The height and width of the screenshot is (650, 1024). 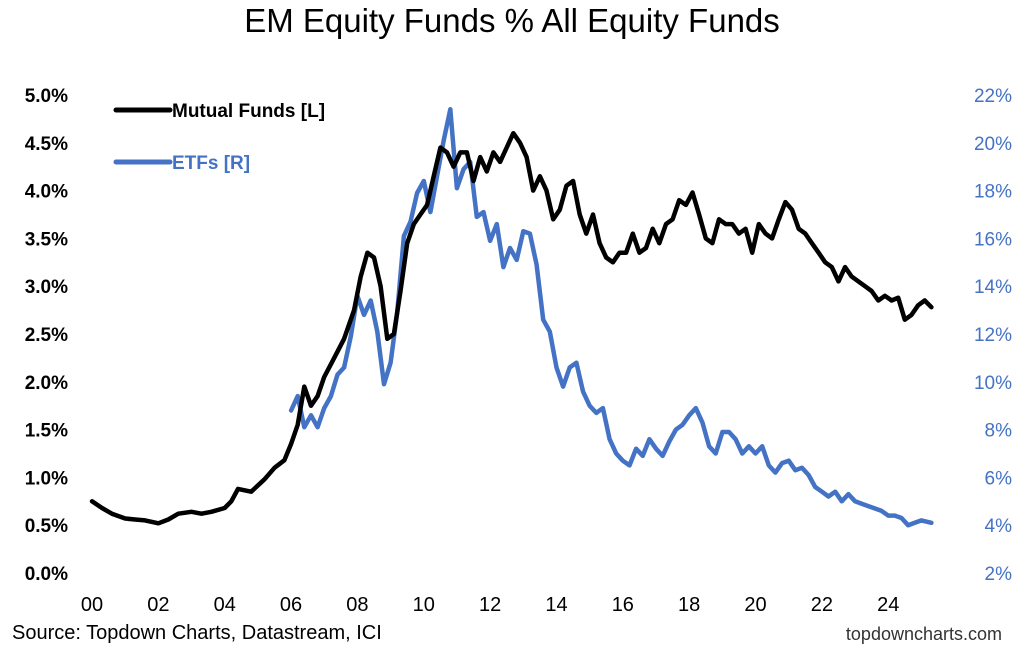 I want to click on y-left-tick-label: 4.5%, so click(x=46, y=144).